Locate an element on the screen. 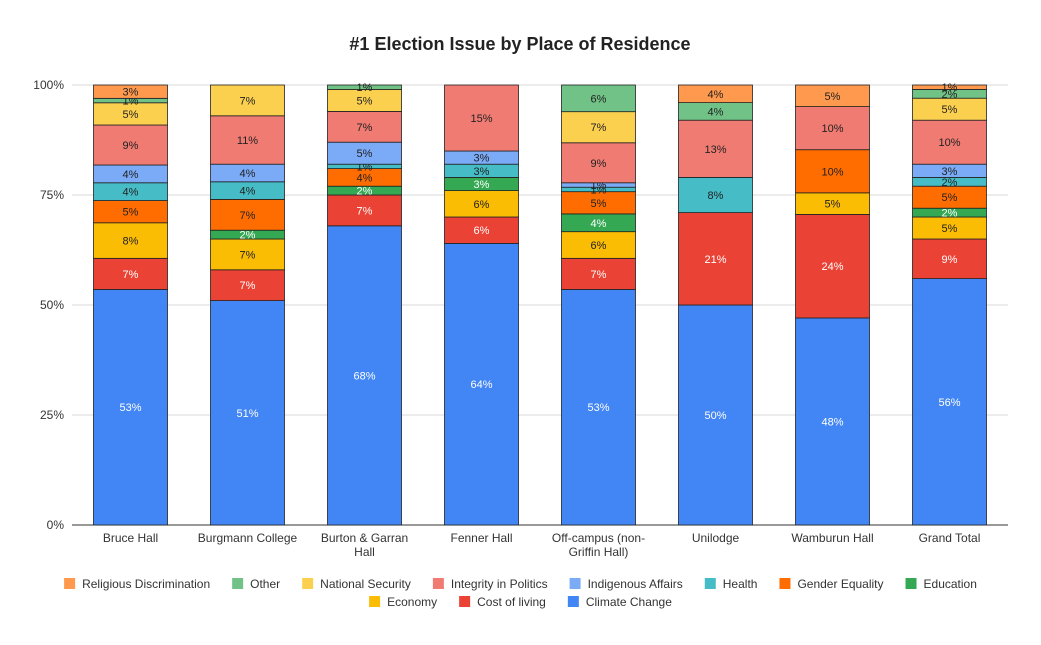 The image size is (1041, 645). x-tick-label: Fenner Hall is located at coordinates (481, 538).